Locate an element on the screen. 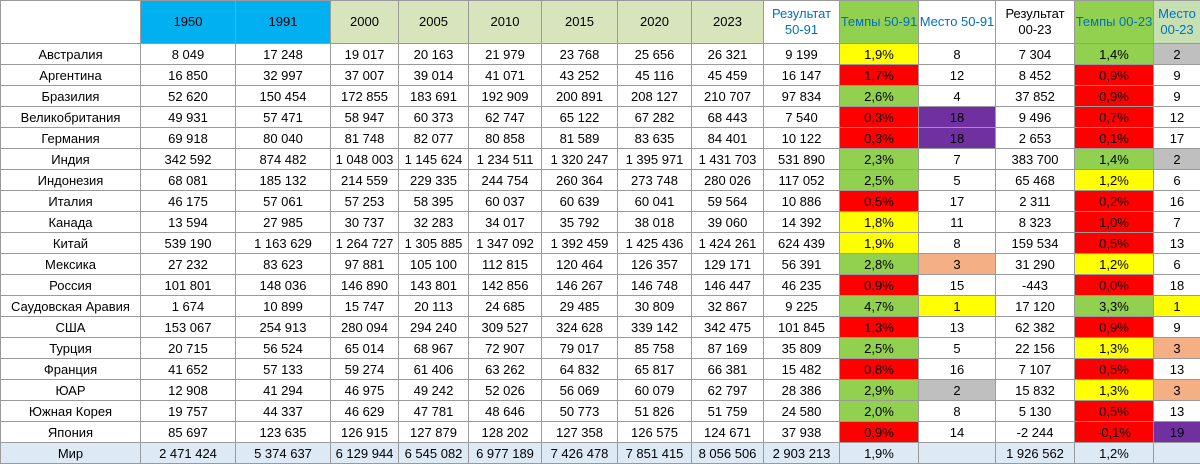 This screenshot has height=474, width=1200. table-cell: 29 485 is located at coordinates (579, 306).